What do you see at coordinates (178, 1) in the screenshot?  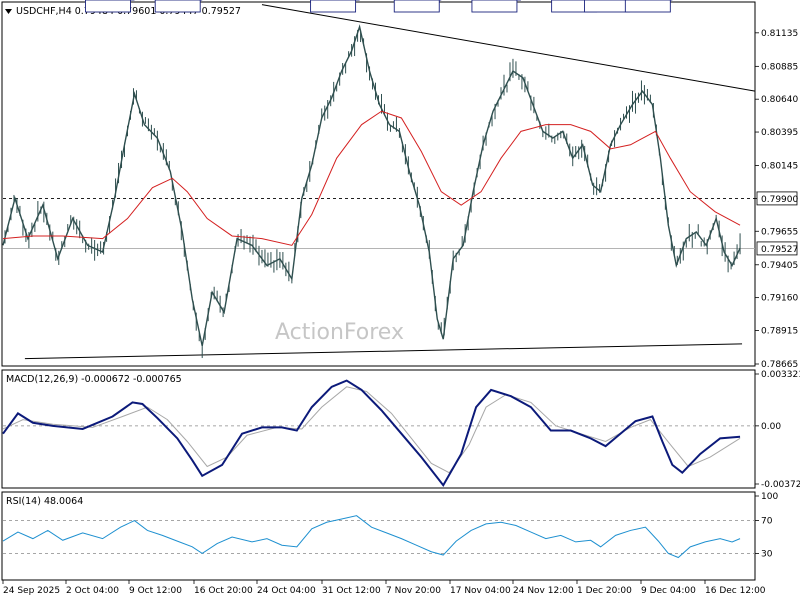 I see `svg-text: 0.78720` at bounding box center [178, 1].